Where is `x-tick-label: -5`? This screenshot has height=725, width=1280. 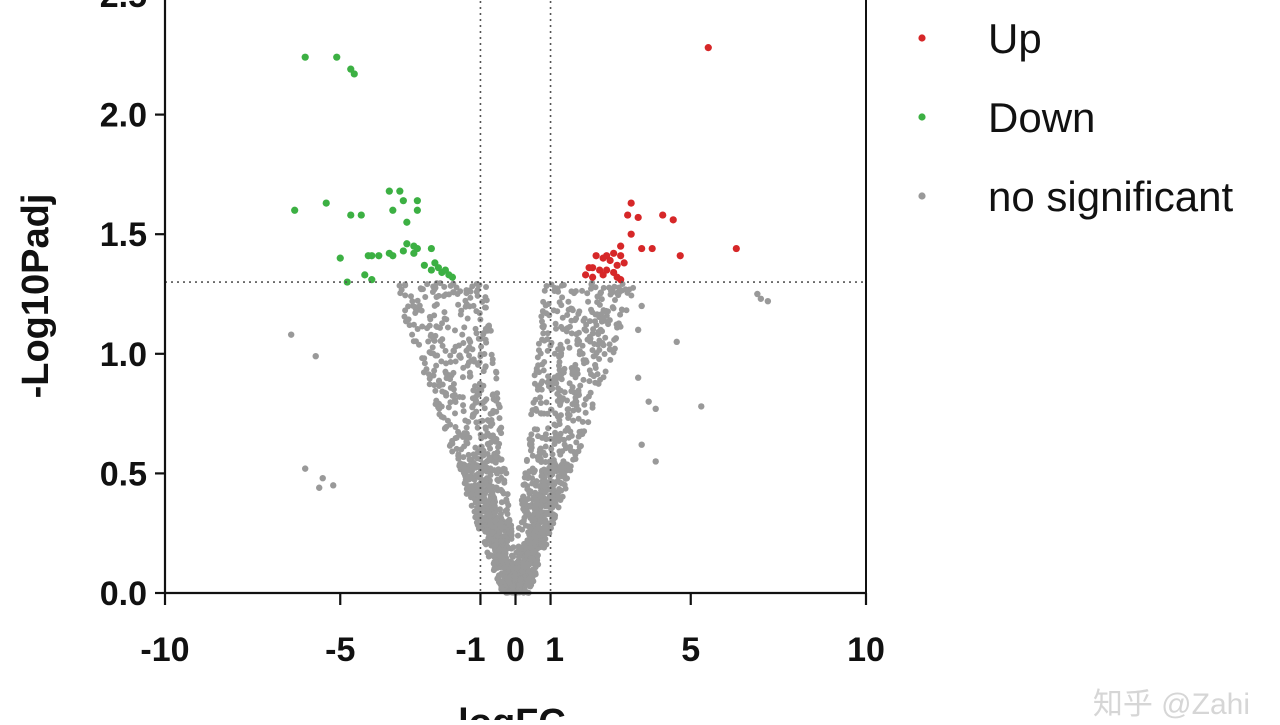 x-tick-label: -5 is located at coordinates (340, 650).